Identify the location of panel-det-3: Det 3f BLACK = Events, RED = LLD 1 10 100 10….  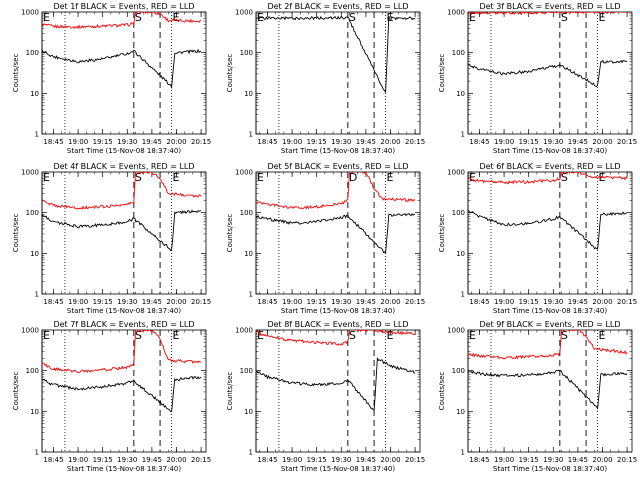
(537, 78).